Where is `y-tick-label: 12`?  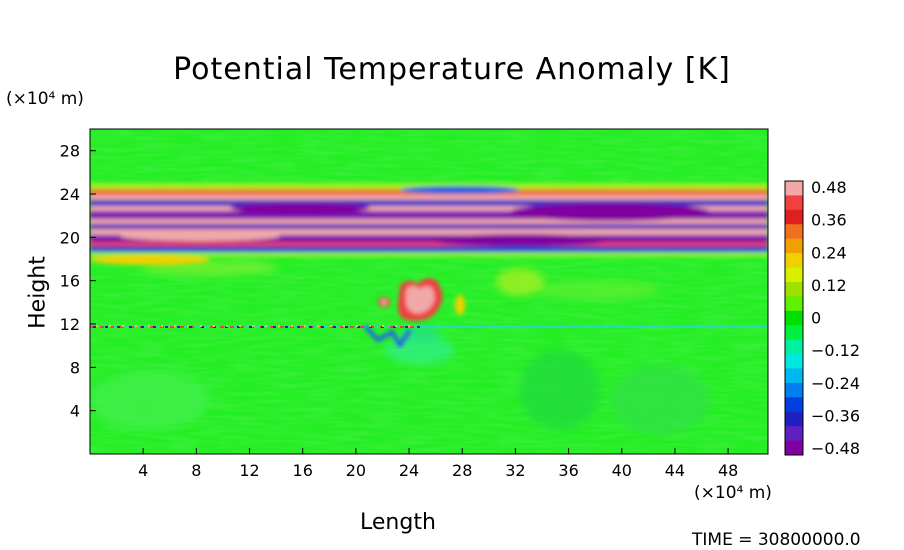
y-tick-label: 12 is located at coordinates (70, 324).